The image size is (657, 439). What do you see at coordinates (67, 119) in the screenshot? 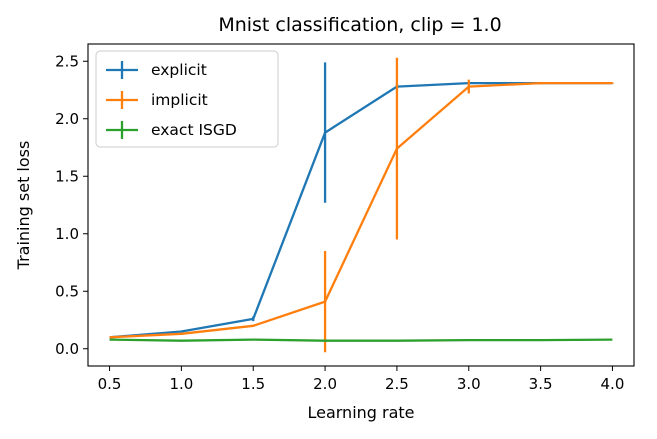
I see `y-tick-label: 2.0` at bounding box center [67, 119].